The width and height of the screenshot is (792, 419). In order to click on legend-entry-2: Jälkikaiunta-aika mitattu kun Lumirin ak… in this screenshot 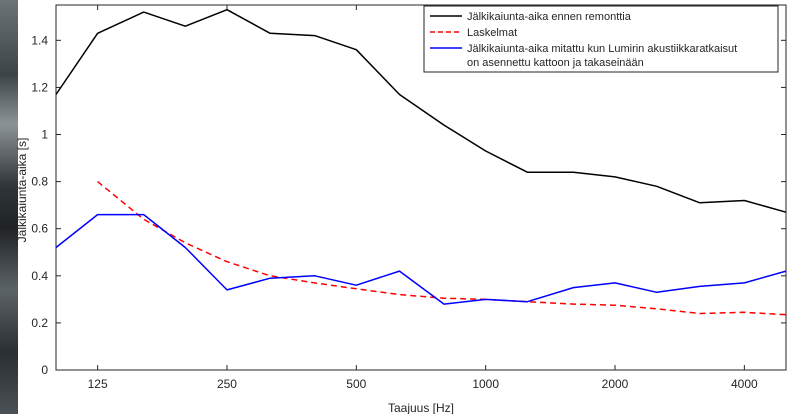, I will do `click(602, 56)`.